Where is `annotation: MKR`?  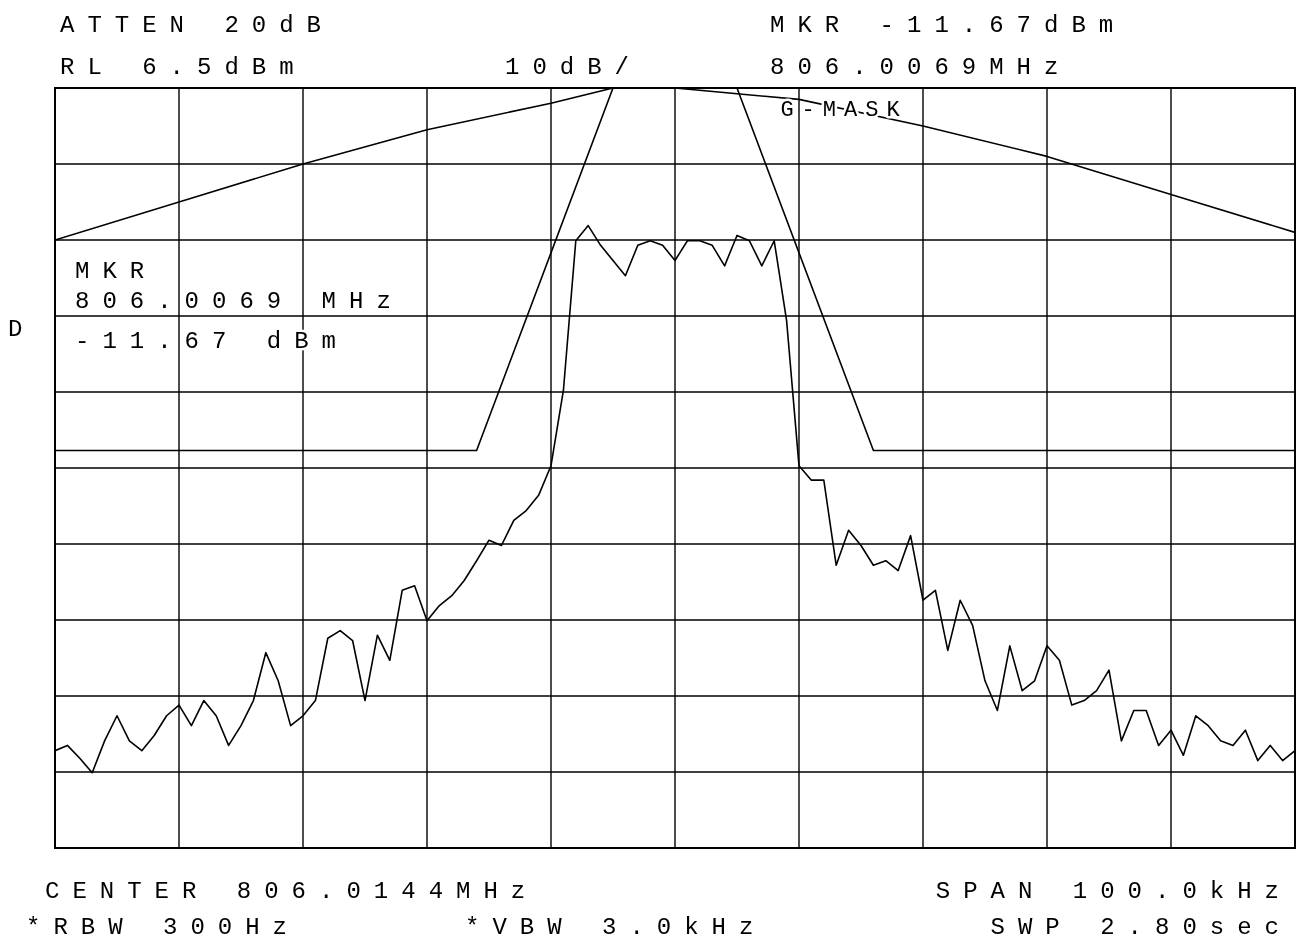 annotation: MKR is located at coordinates (116, 271).